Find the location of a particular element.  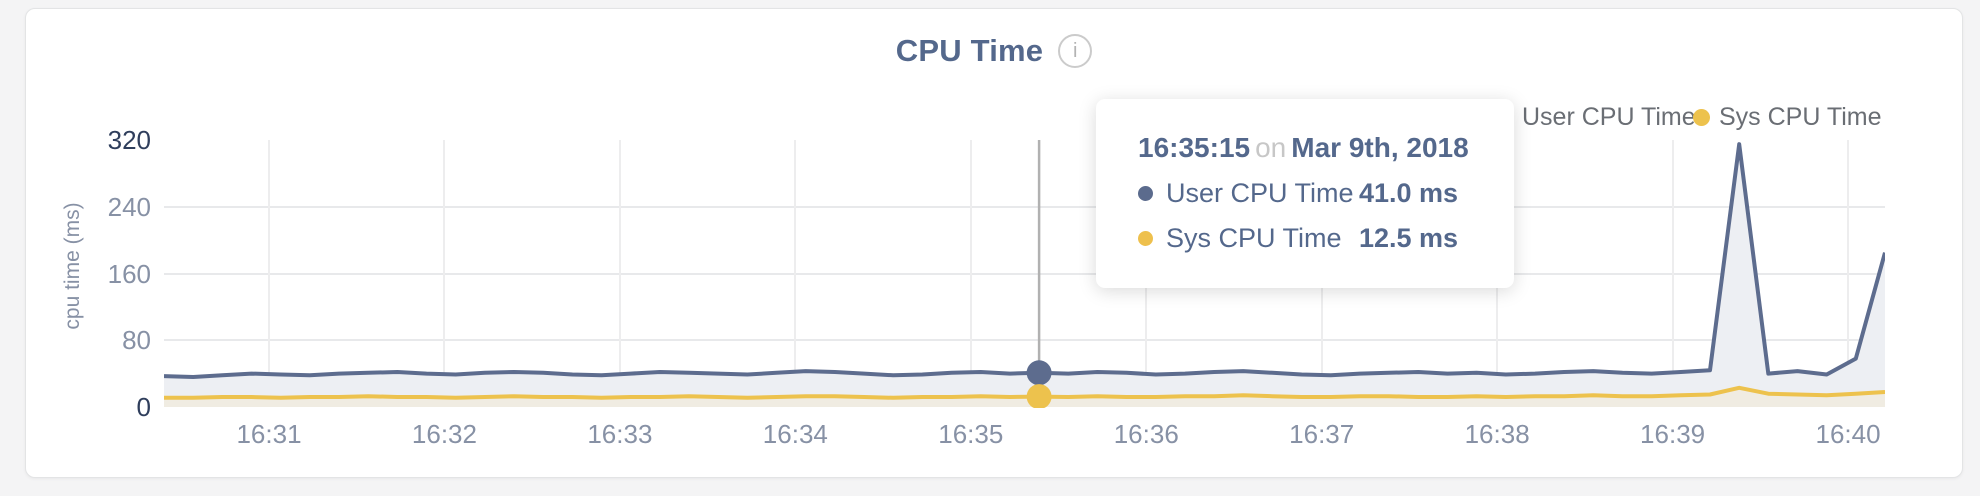

legend-item-user: User CPU Time is located at coordinates (1596, 116).